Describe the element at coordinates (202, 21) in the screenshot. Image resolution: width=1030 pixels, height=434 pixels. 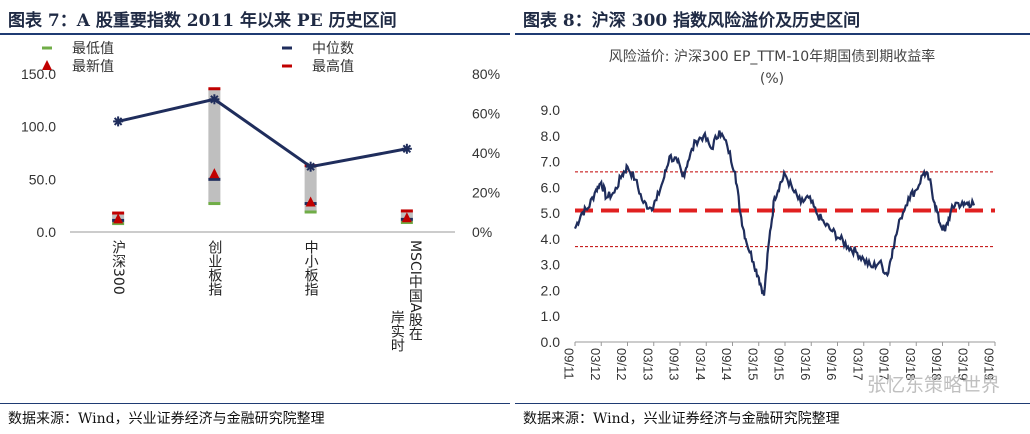
I see `left-figure-title: 图表 7：A 股重要指数 2011 年以来 PE 历史区间` at that location.